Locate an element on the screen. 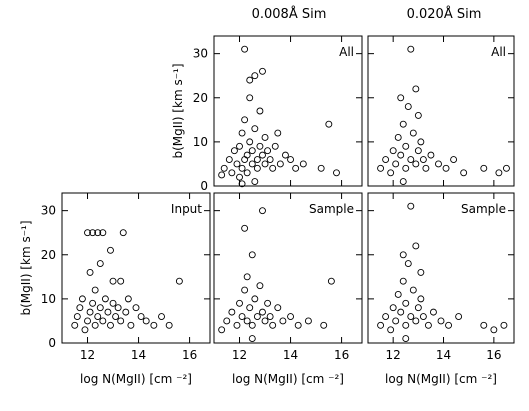  panel-bottom-middle: 12 14 16 Sample log N(MgII) [cm ⁻²] is located at coordinates (288, 289).